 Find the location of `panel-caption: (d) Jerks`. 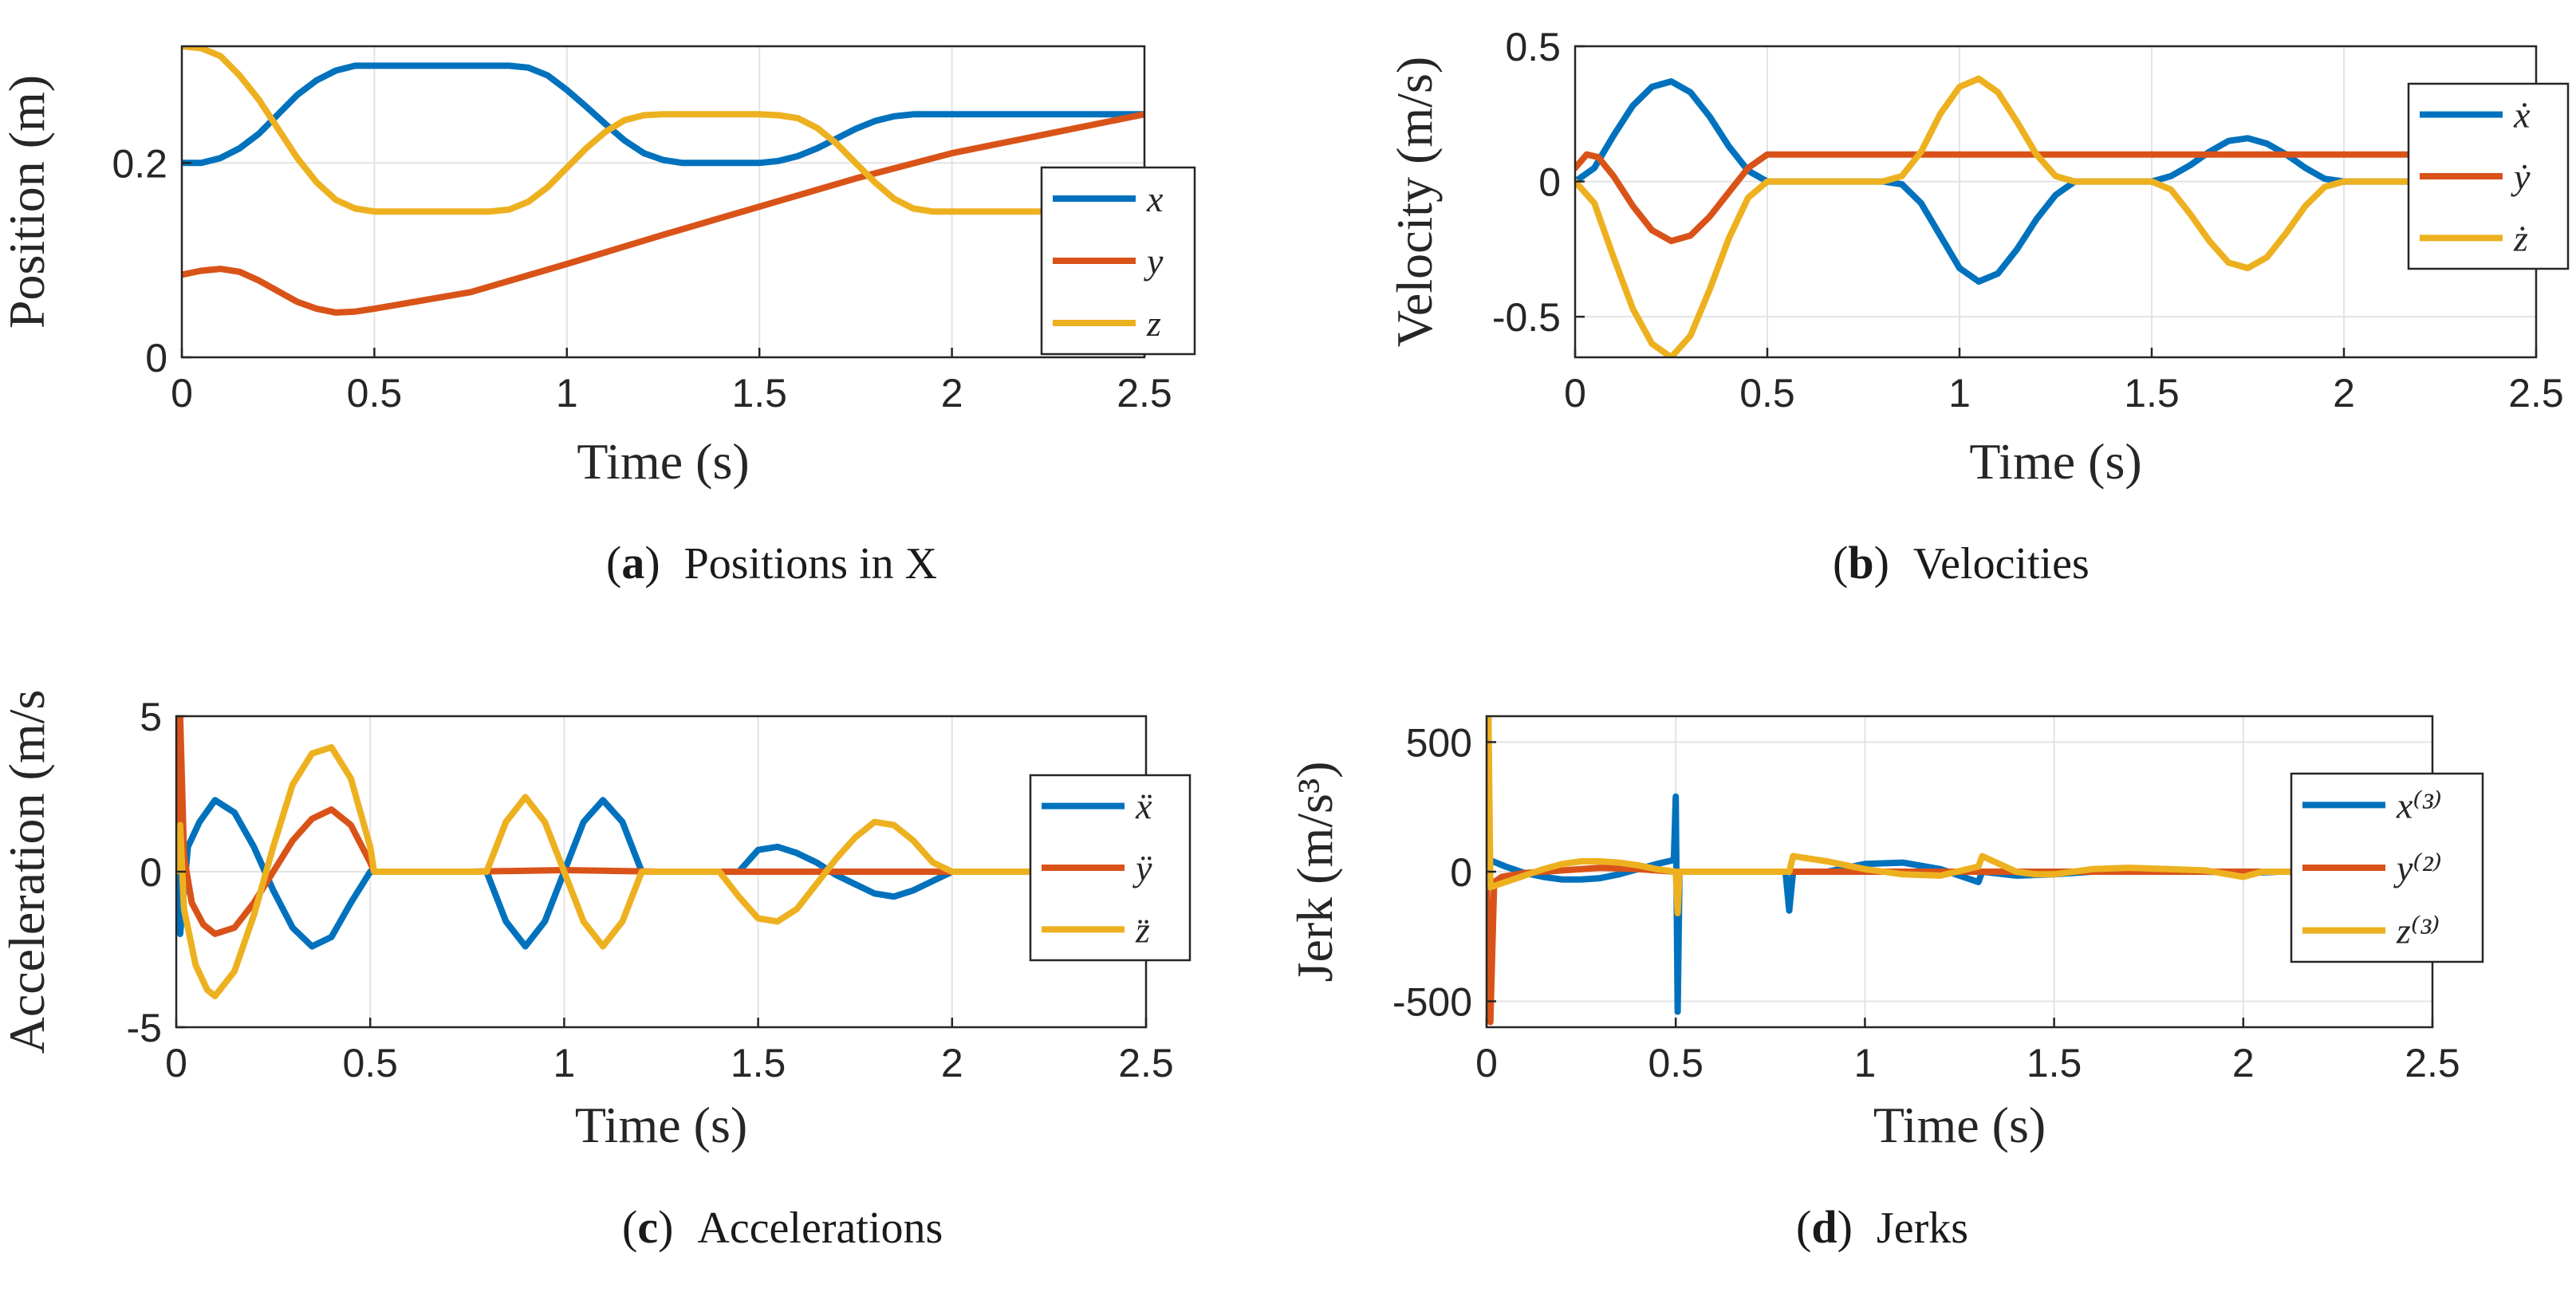

panel-caption: (d) Jerks is located at coordinates (1882, 1227).